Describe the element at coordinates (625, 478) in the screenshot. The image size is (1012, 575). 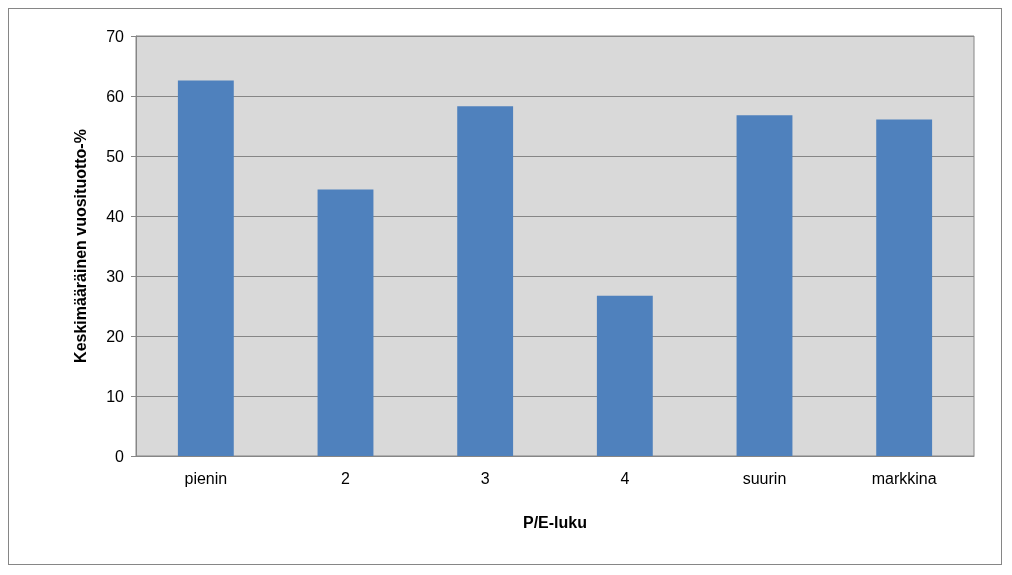
I see `x-tick-label: 4` at that location.